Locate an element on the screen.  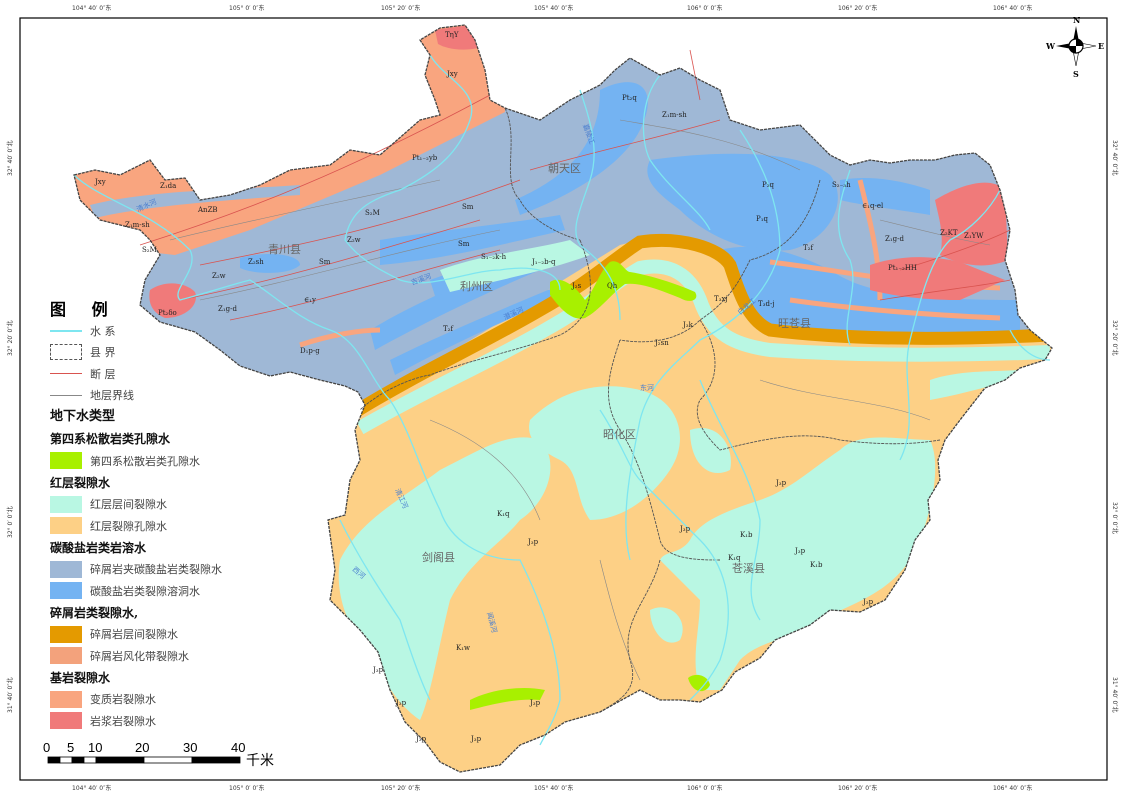
legend-item: 第四系松散岩类孔隙水 is located at coordinates (165, 461).